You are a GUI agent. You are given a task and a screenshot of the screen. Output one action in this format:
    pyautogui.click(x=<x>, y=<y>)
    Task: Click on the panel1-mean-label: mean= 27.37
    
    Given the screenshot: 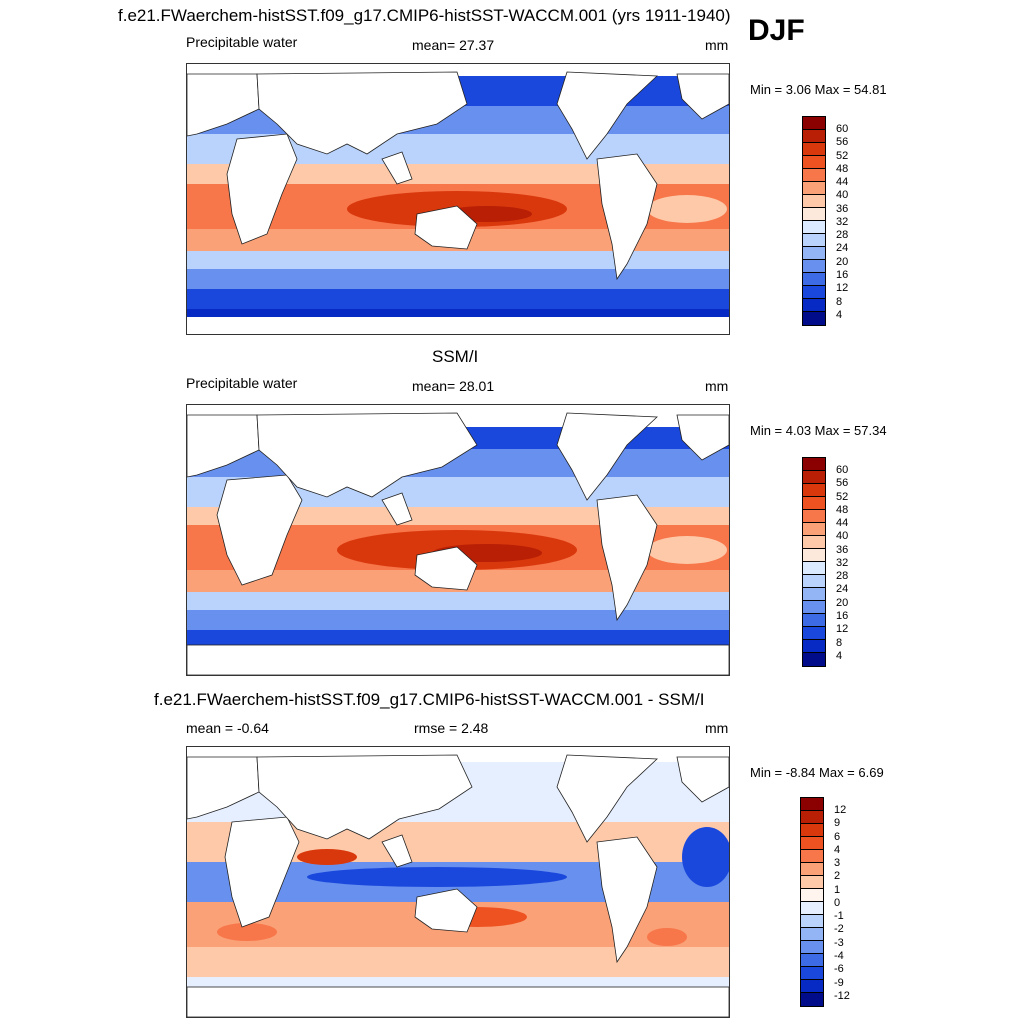 What is the action you would take?
    pyautogui.click(x=453, y=45)
    